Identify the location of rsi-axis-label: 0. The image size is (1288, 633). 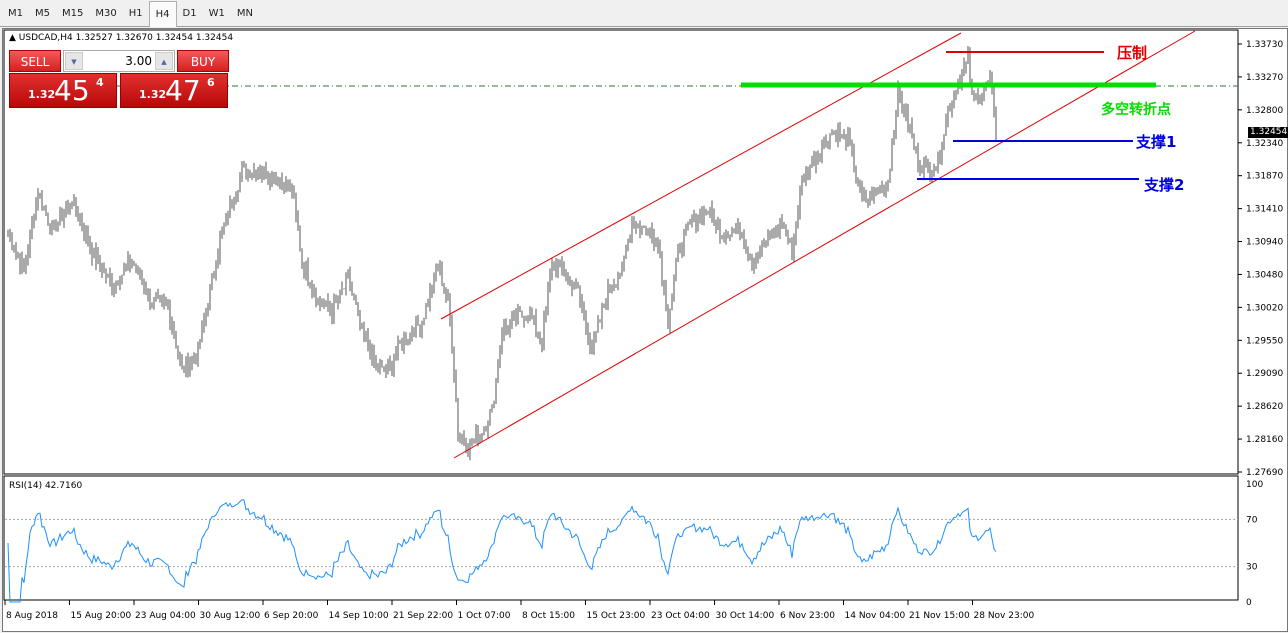
(1249, 603).